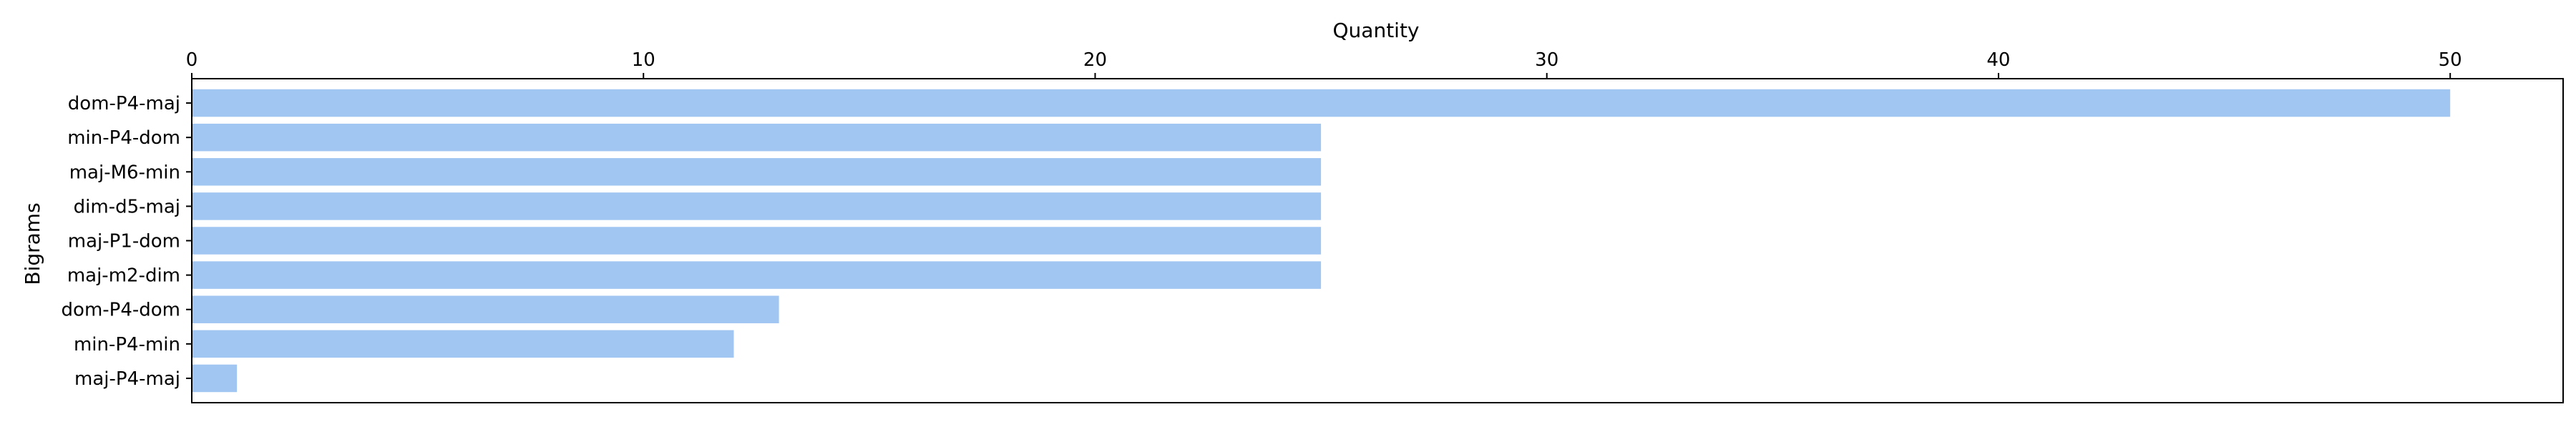 The image size is (2576, 432). What do you see at coordinates (1321, 103) in the screenshot?
I see `bar-dom-P4-maj` at bounding box center [1321, 103].